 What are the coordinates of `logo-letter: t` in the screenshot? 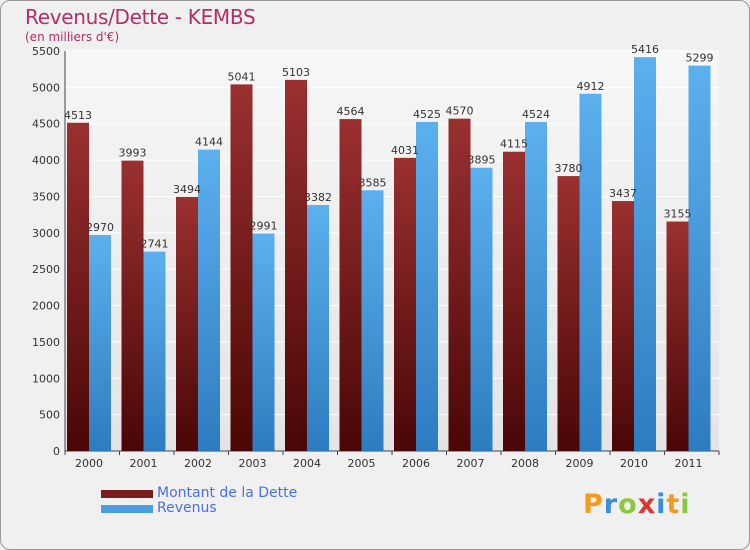 It's located at (673, 504).